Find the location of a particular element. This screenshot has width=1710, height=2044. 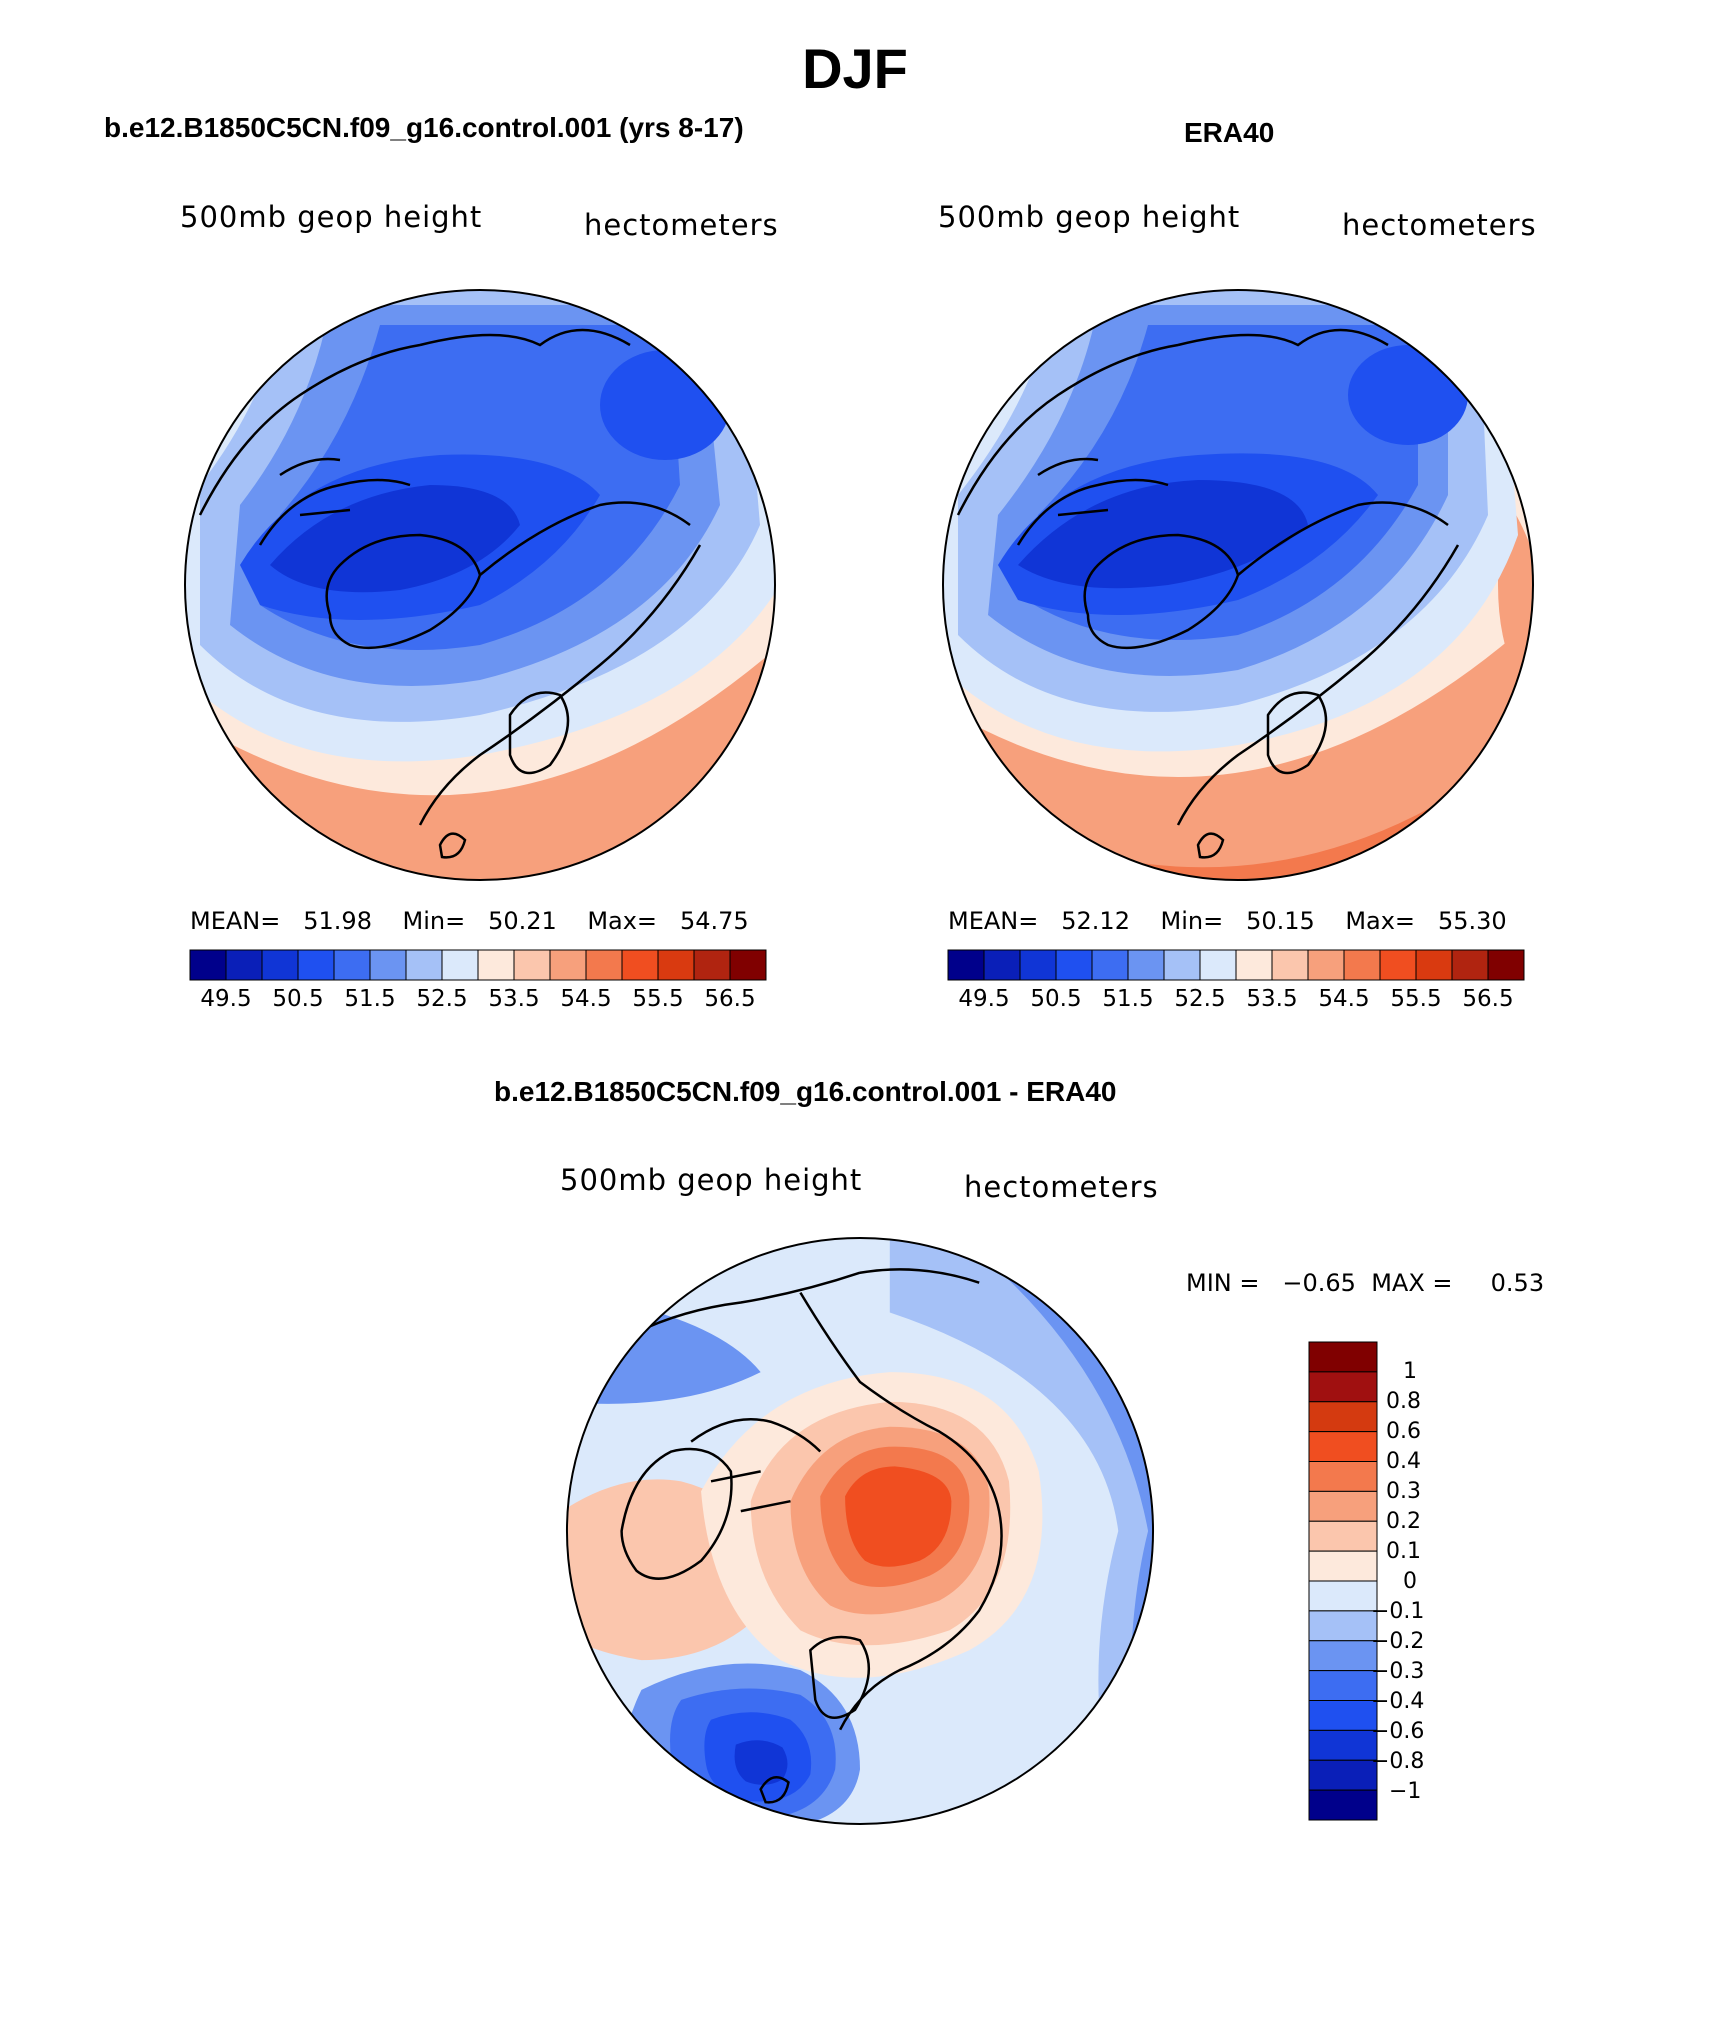

panel-1-polar-map is located at coordinates (480, 585).